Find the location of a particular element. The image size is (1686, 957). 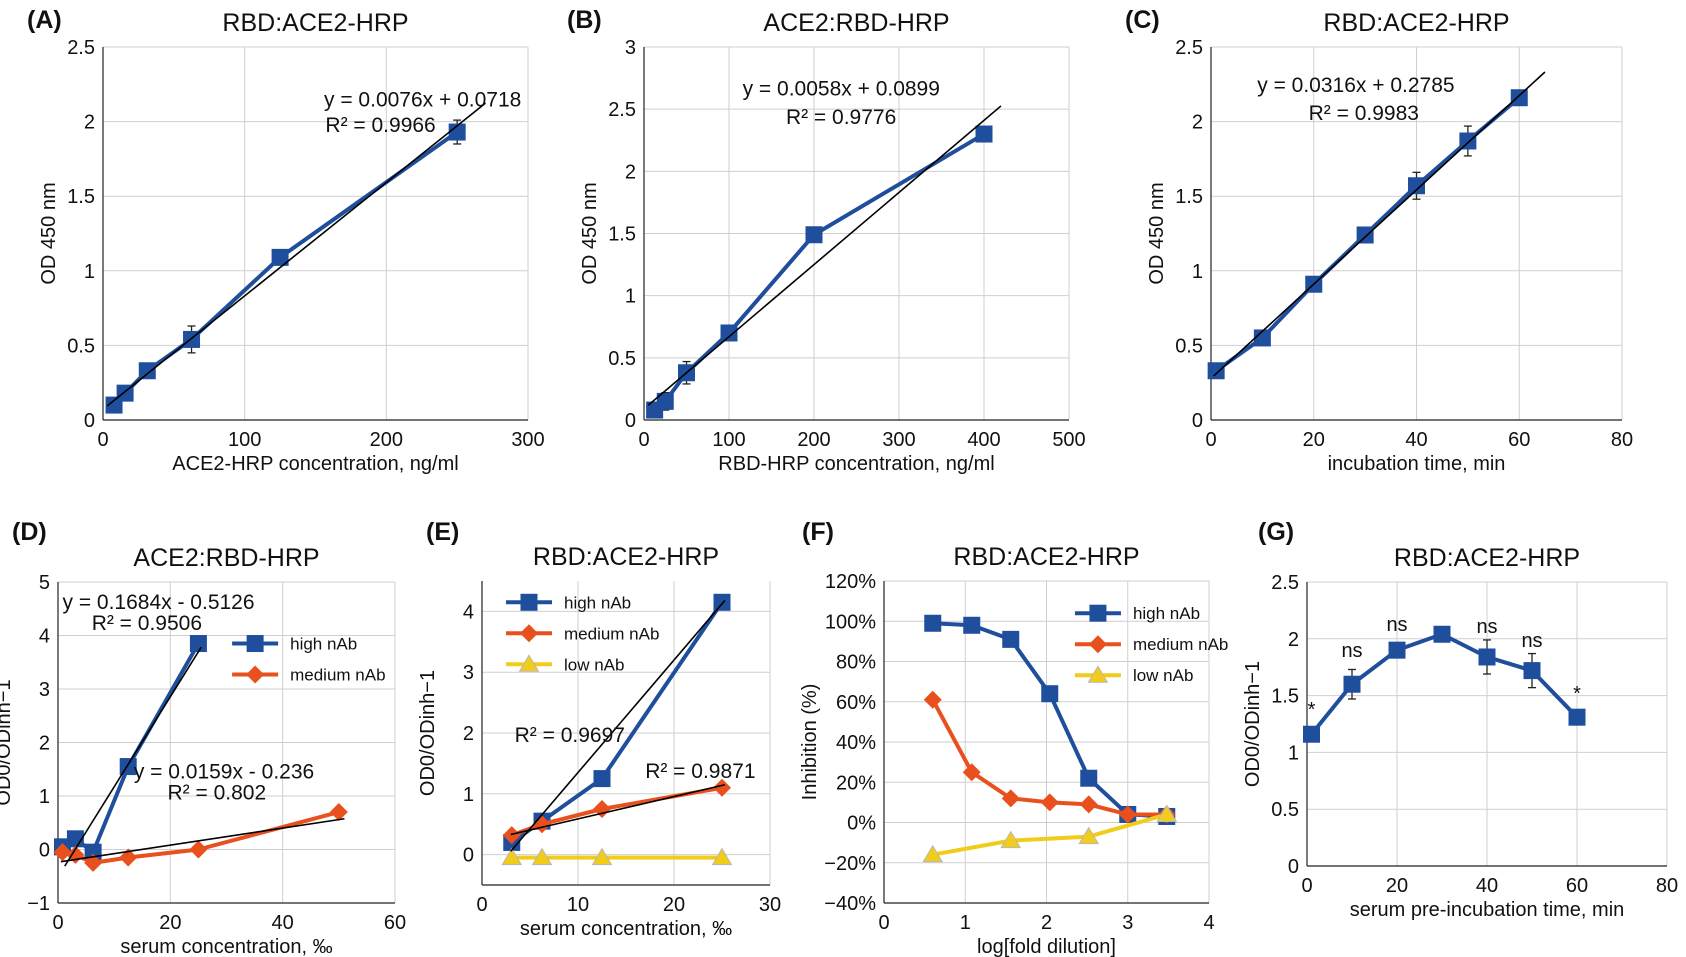

panel-label: (C) is located at coordinates (1142, 20).